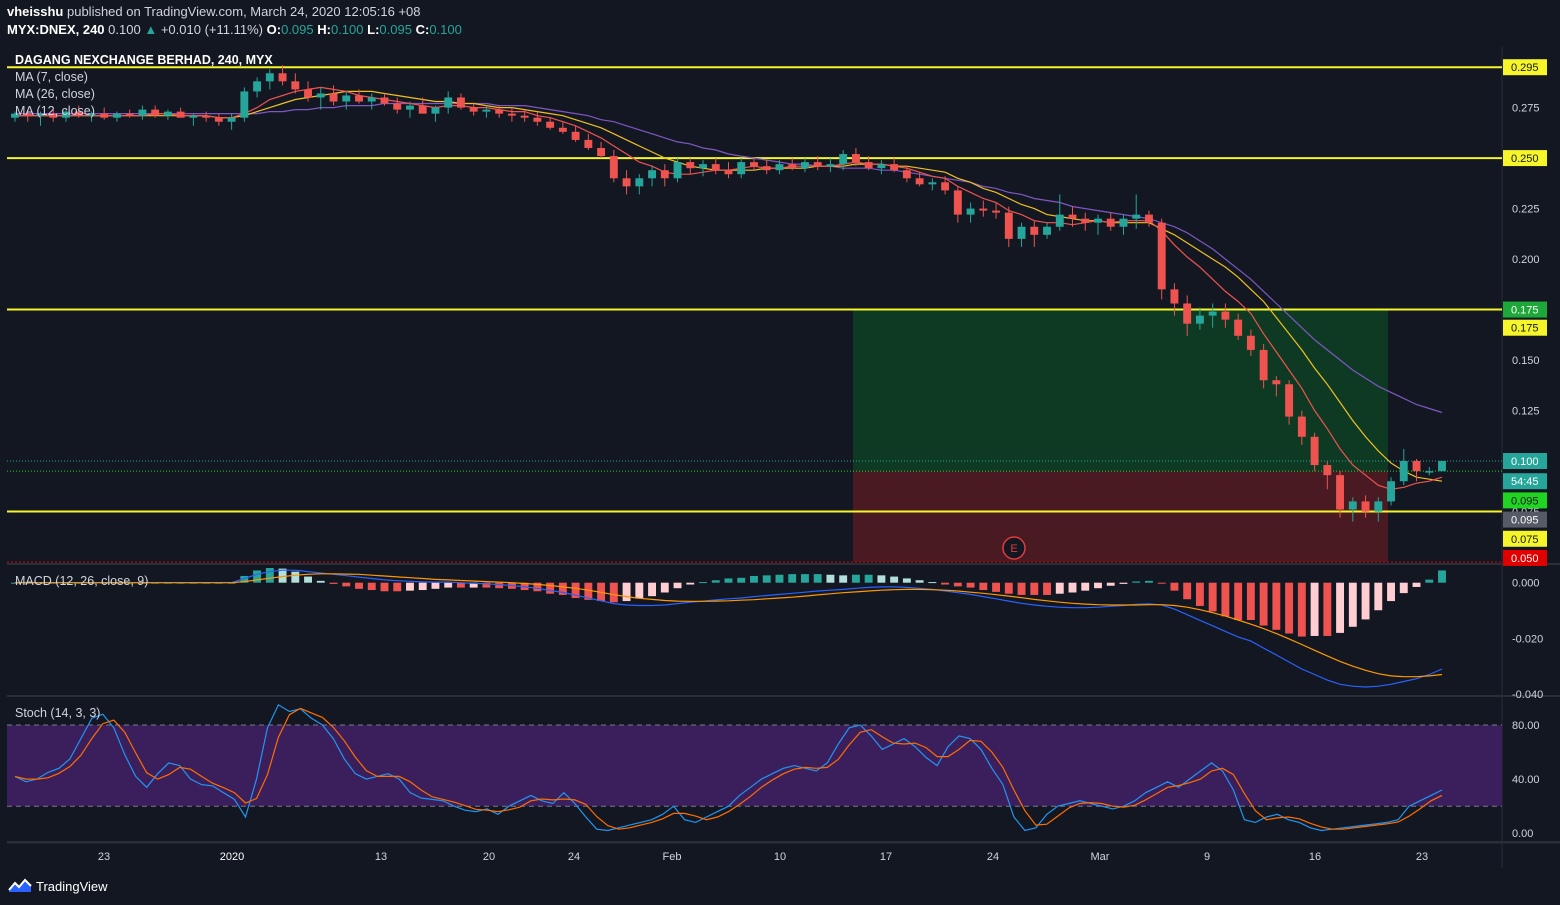 This screenshot has width=1560, height=905. What do you see at coordinates (445, 29) in the screenshot?
I see `close-value: 0.100` at bounding box center [445, 29].